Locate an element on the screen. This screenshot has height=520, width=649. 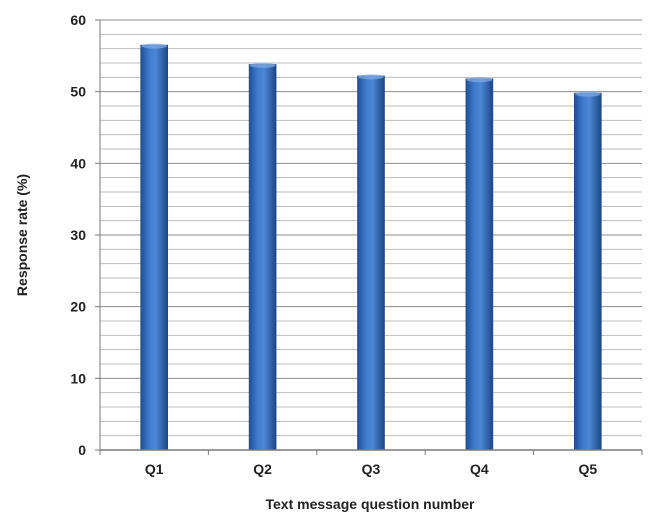
bar-q4 is located at coordinates (479, 264).